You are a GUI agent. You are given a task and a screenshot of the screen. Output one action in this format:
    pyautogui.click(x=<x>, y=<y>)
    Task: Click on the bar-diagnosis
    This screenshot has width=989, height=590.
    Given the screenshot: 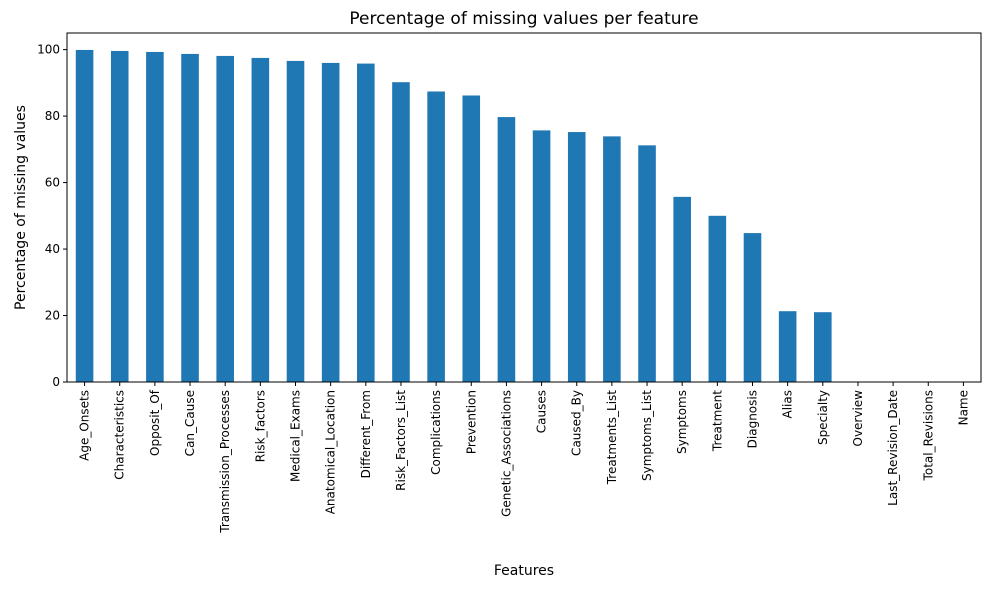 What is the action you would take?
    pyautogui.click(x=752, y=307)
    